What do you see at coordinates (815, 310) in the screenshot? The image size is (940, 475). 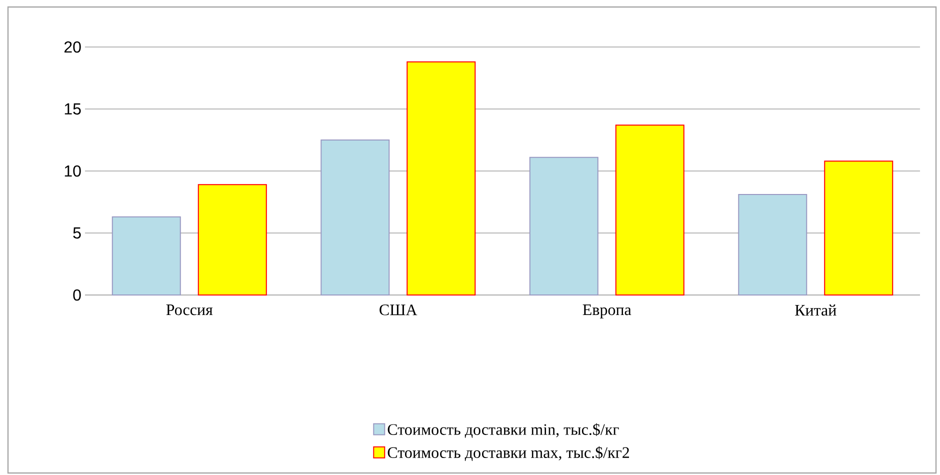 I see `x-tick-label: Китай` at bounding box center [815, 310].